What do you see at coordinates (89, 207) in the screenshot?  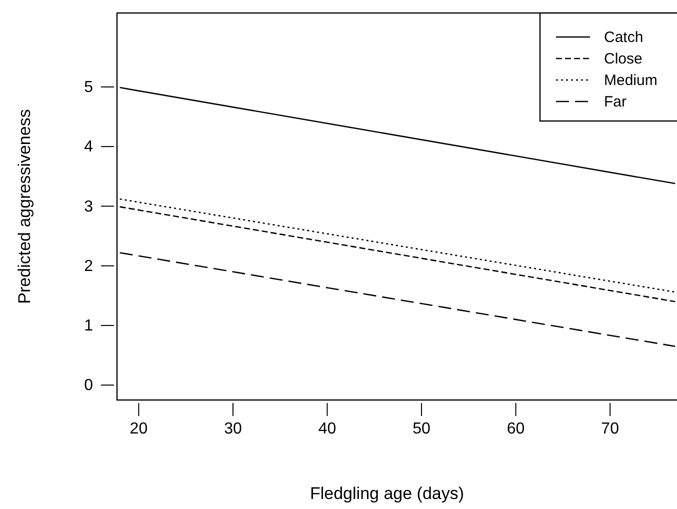 I see `y-tick-label: 3` at bounding box center [89, 207].